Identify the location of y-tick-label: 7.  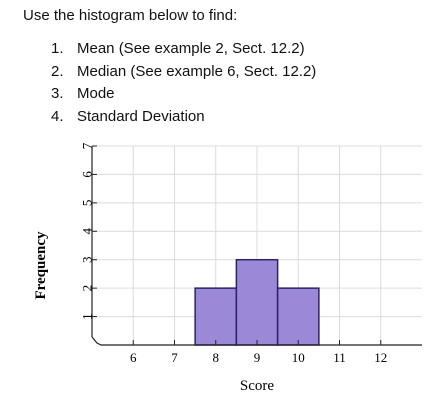
(87, 145).